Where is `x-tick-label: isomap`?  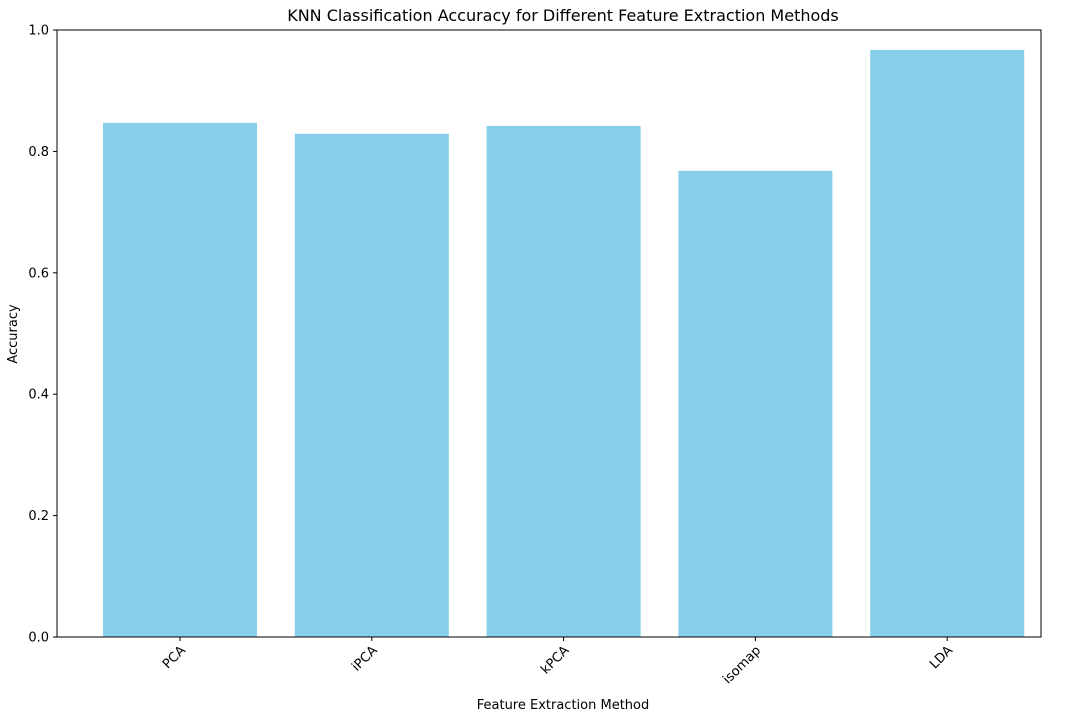
x-tick-label: isomap is located at coordinates (742, 665).